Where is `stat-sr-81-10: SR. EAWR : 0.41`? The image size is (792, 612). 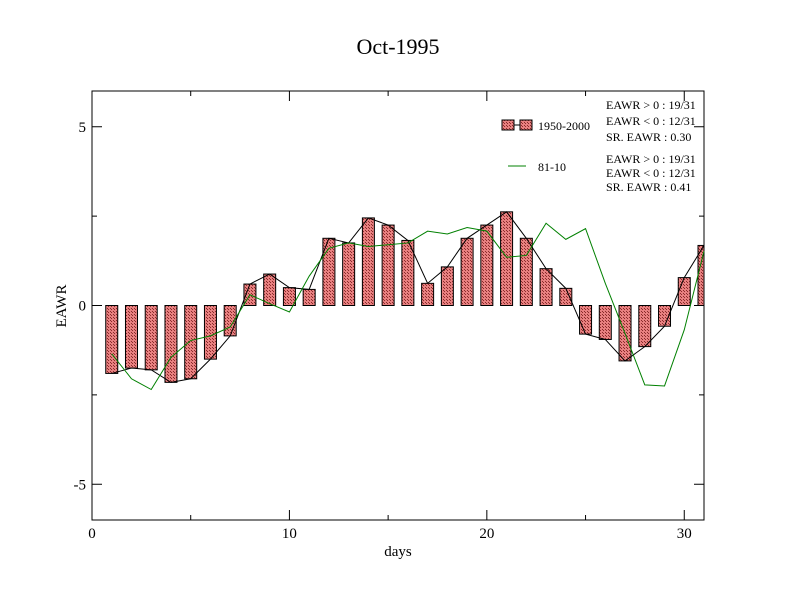 stat-sr-81-10: SR. EAWR : 0.41 is located at coordinates (648, 187).